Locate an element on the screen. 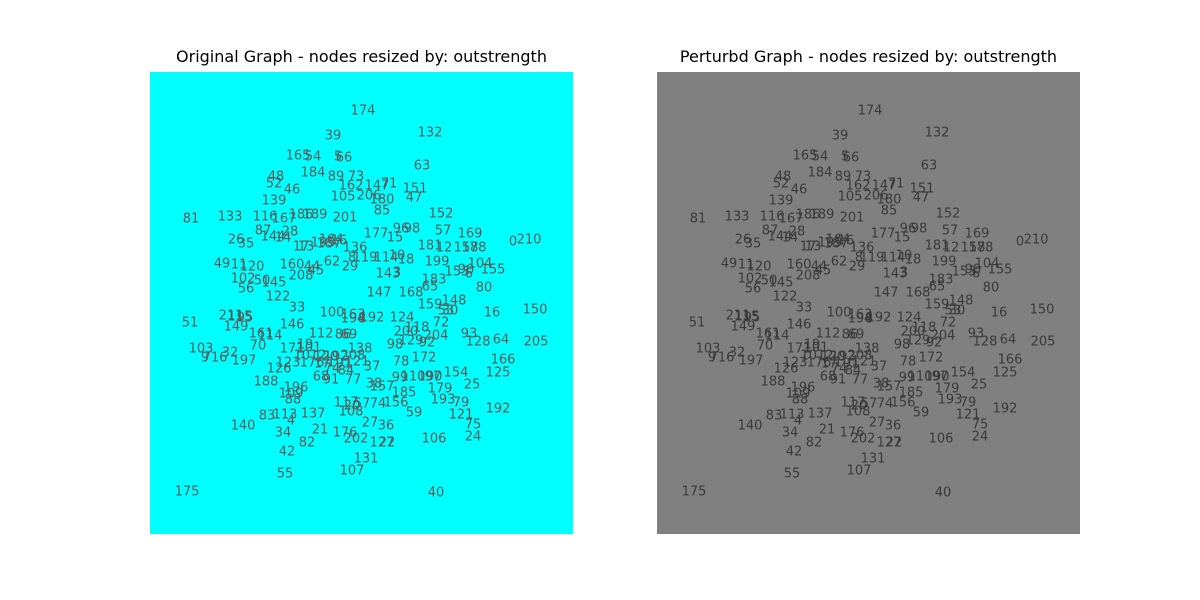 The width and height of the screenshot is (1200, 600). graph-node-label: 171 is located at coordinates (799, 349).